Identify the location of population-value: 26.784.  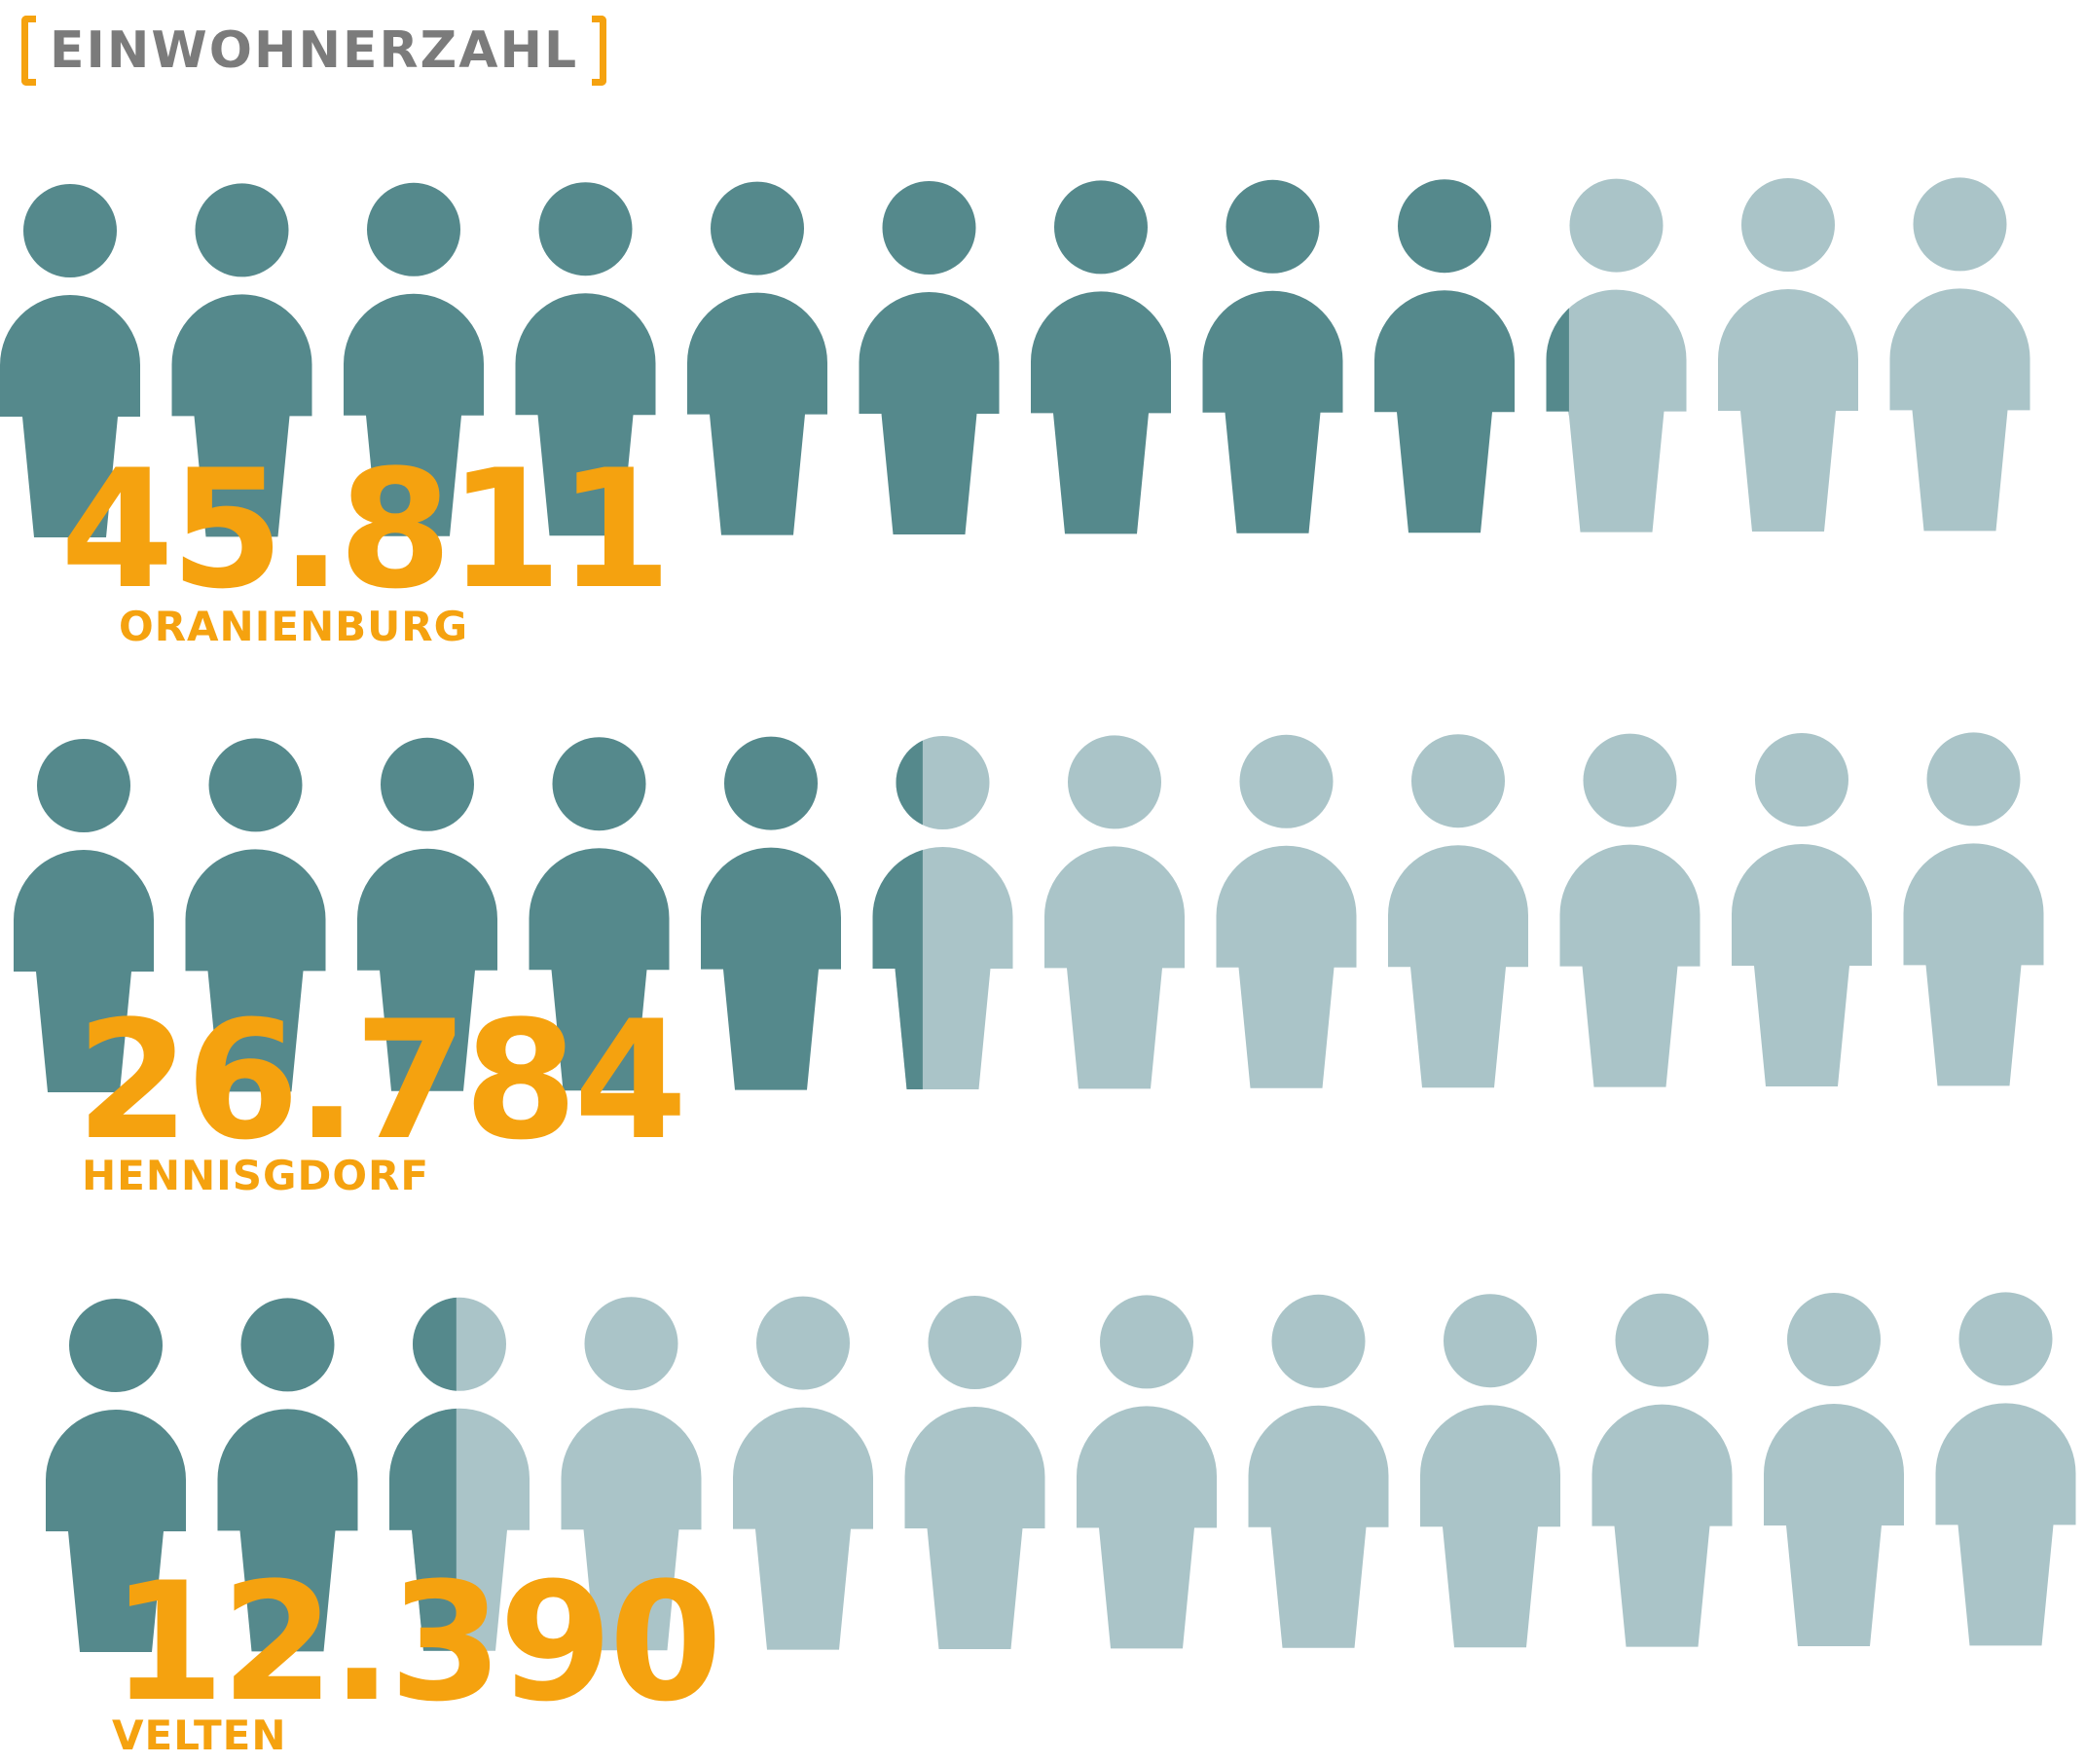
(379, 1080).